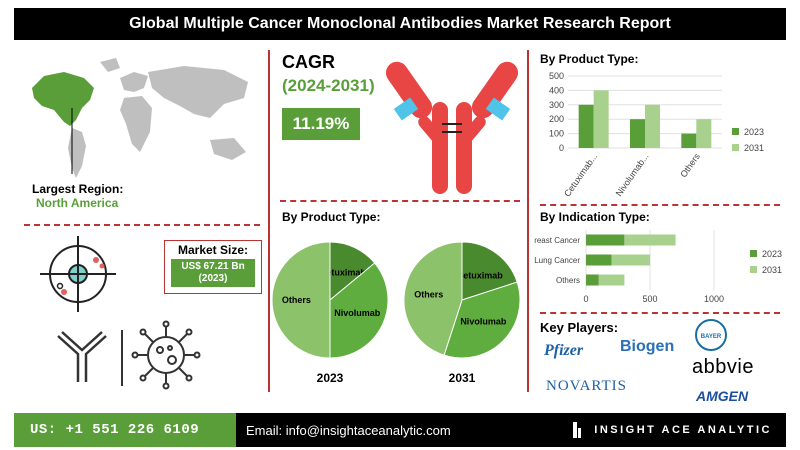 The width and height of the screenshot is (800, 450). What do you see at coordinates (213, 250) in the screenshot?
I see `market-size-label: Market Size:` at bounding box center [213, 250].